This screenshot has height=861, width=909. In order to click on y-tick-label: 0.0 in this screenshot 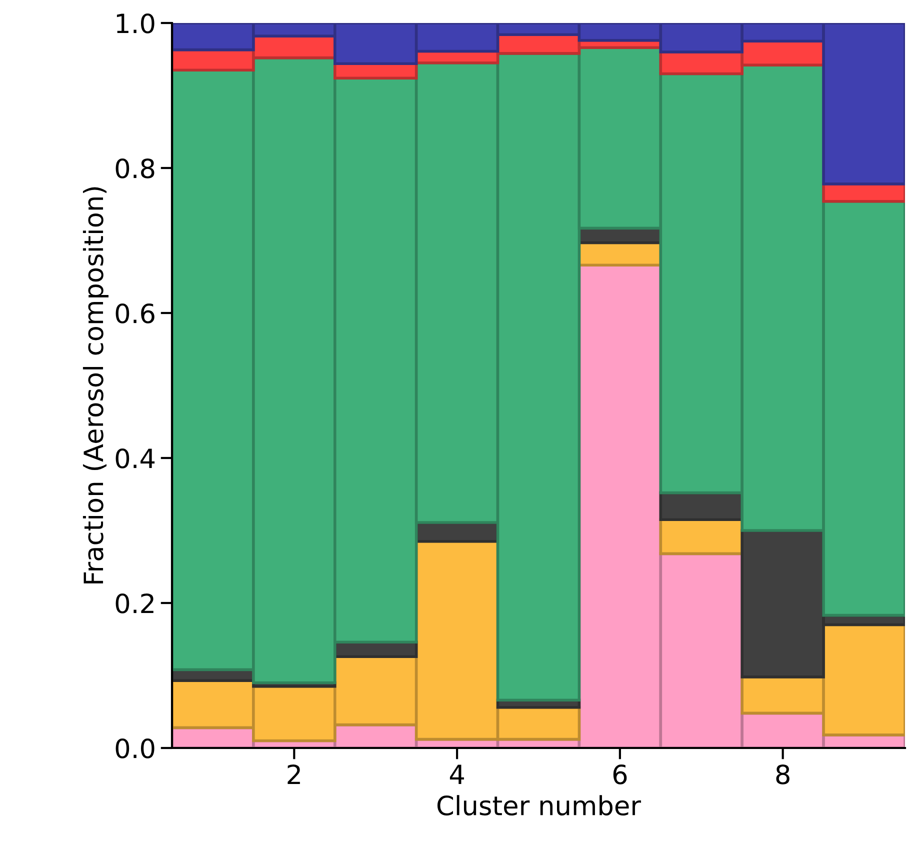, I will do `click(135, 748)`.